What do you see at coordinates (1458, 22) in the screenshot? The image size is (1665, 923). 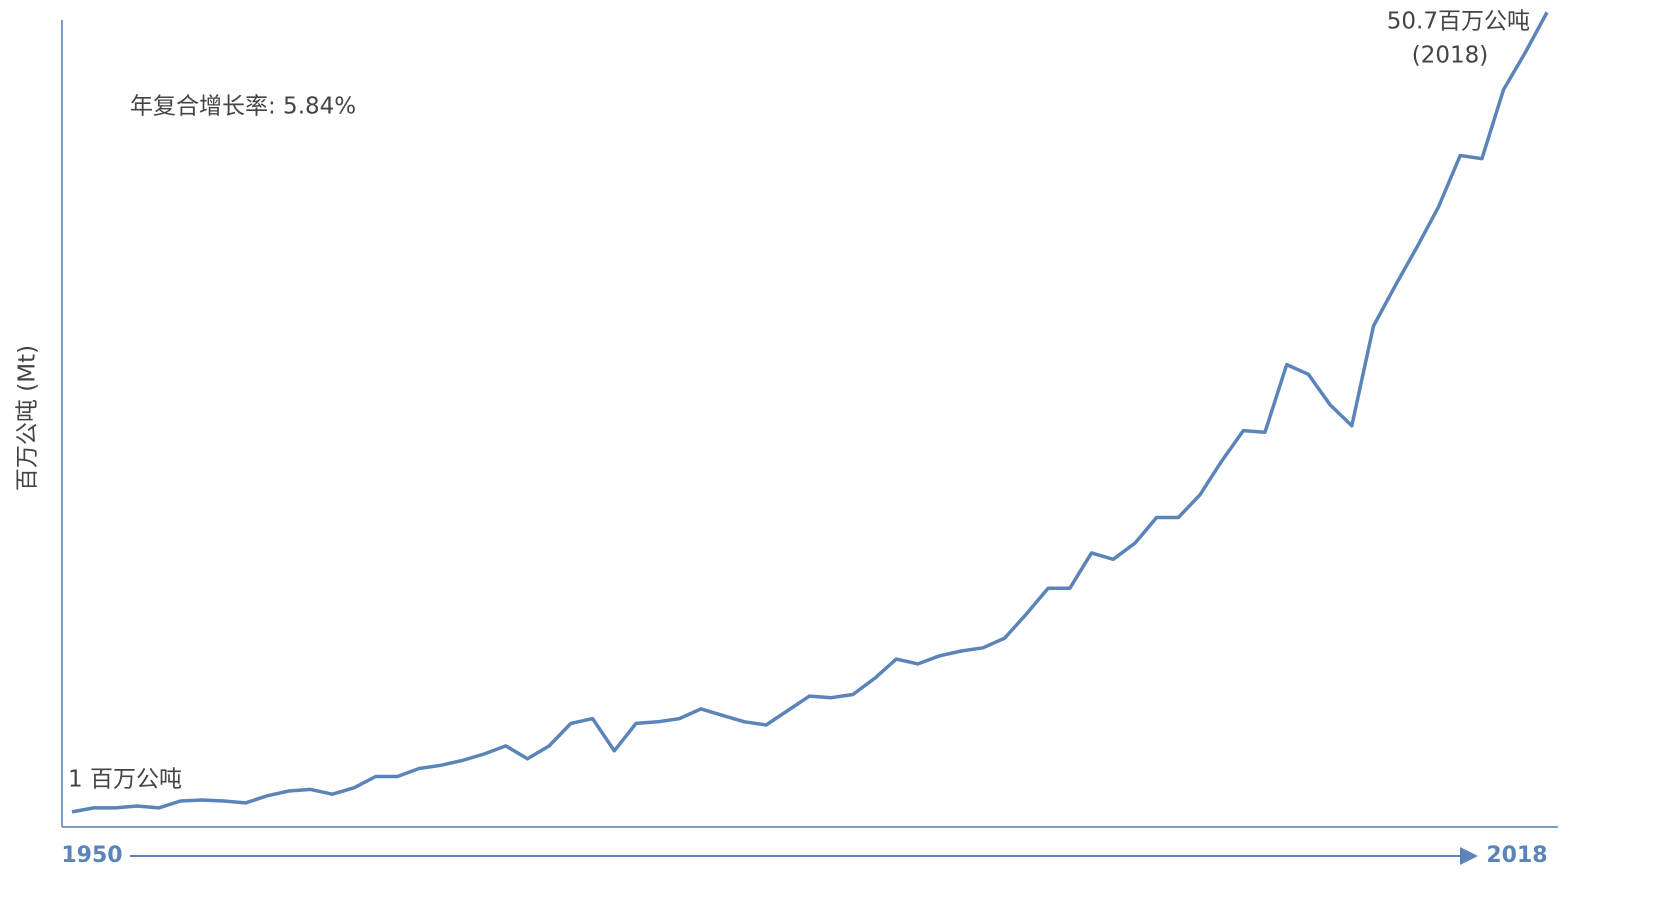 I see `end-annotation: 50.7百万公吨` at bounding box center [1458, 22].